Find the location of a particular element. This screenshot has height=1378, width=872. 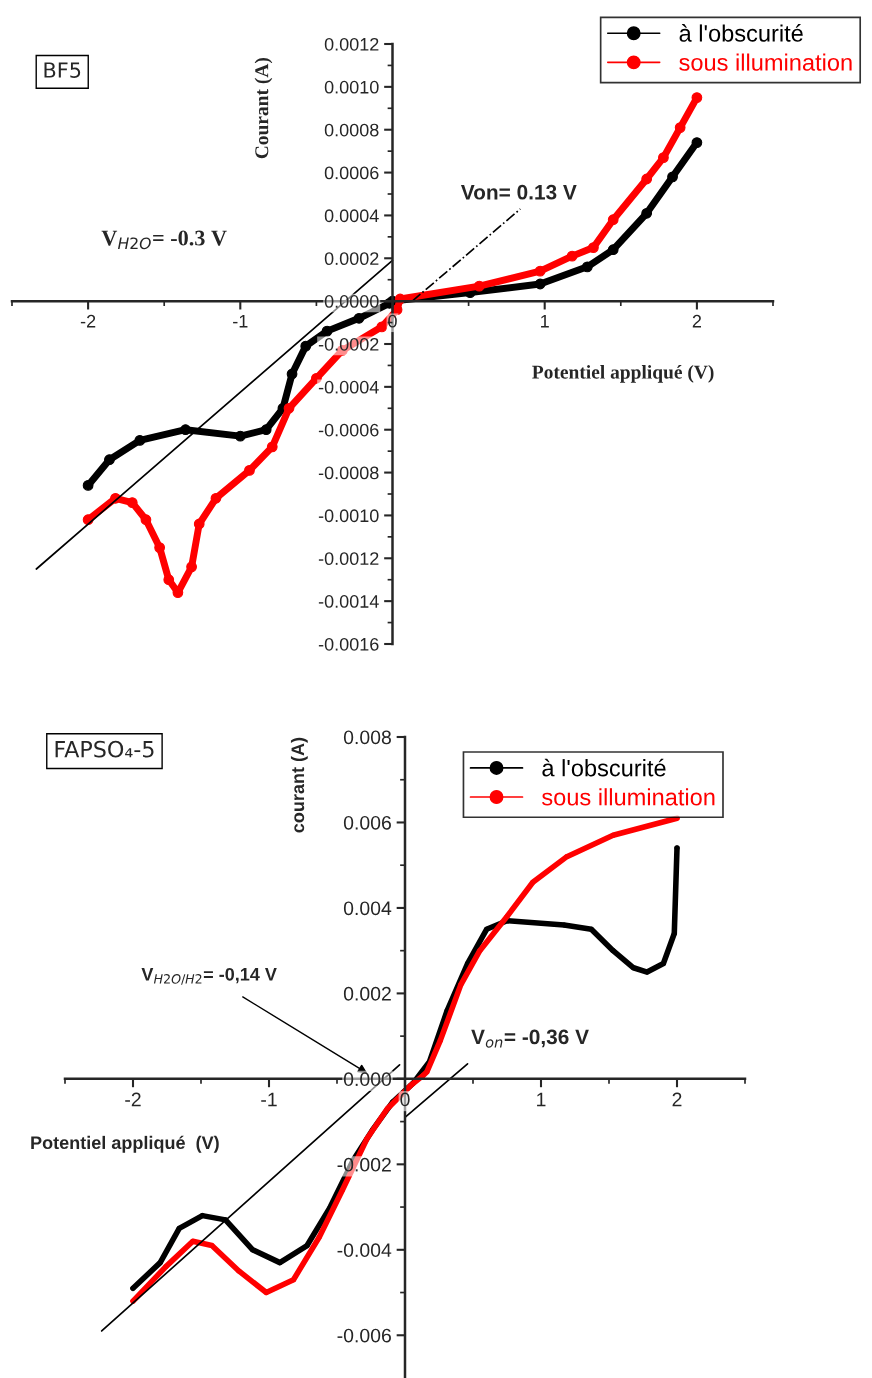

y-tick-label: 0.0002 is located at coordinates (351, 259).